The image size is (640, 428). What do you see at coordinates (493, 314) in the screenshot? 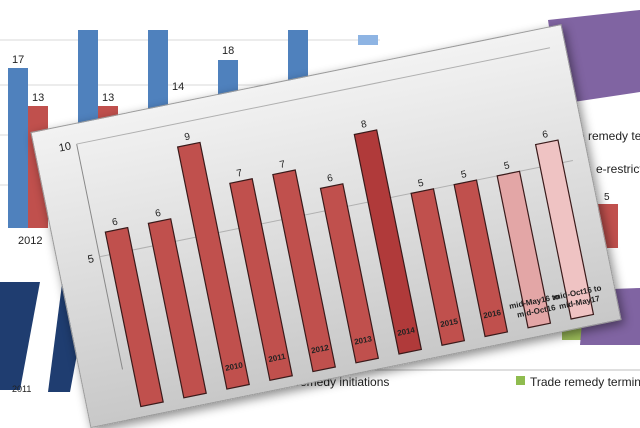
I see `x-tick-label: 2016` at bounding box center [493, 314].